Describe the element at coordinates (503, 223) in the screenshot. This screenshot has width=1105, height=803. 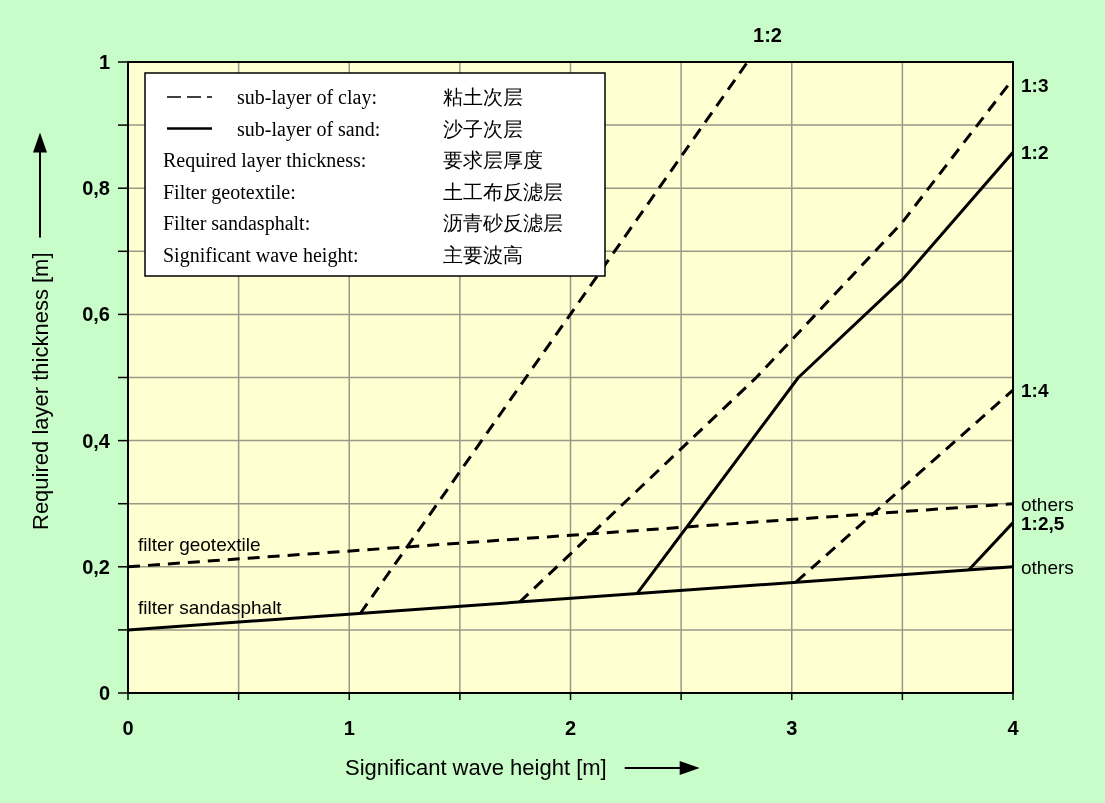
I see `annotation: 沥青砂反滤层` at that location.